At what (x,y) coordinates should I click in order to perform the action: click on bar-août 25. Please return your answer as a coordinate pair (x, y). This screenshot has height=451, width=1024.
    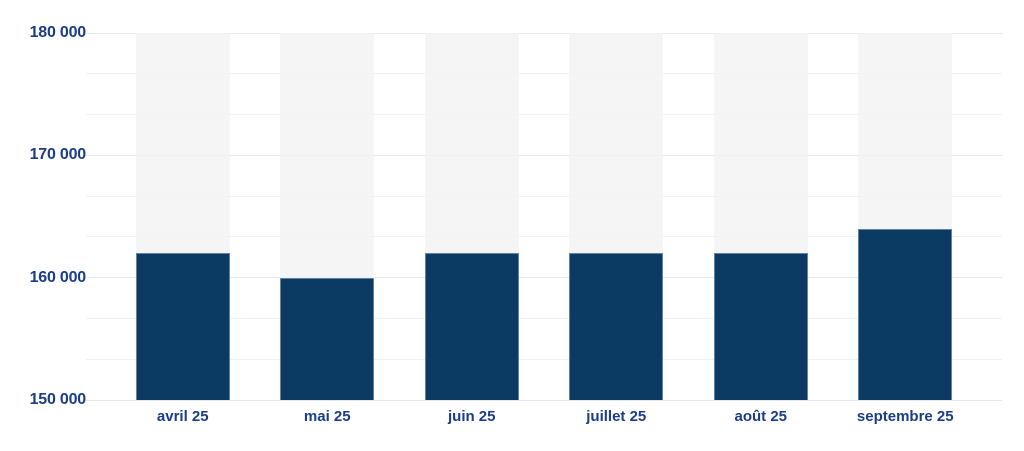
    Looking at the image, I should click on (760, 326).